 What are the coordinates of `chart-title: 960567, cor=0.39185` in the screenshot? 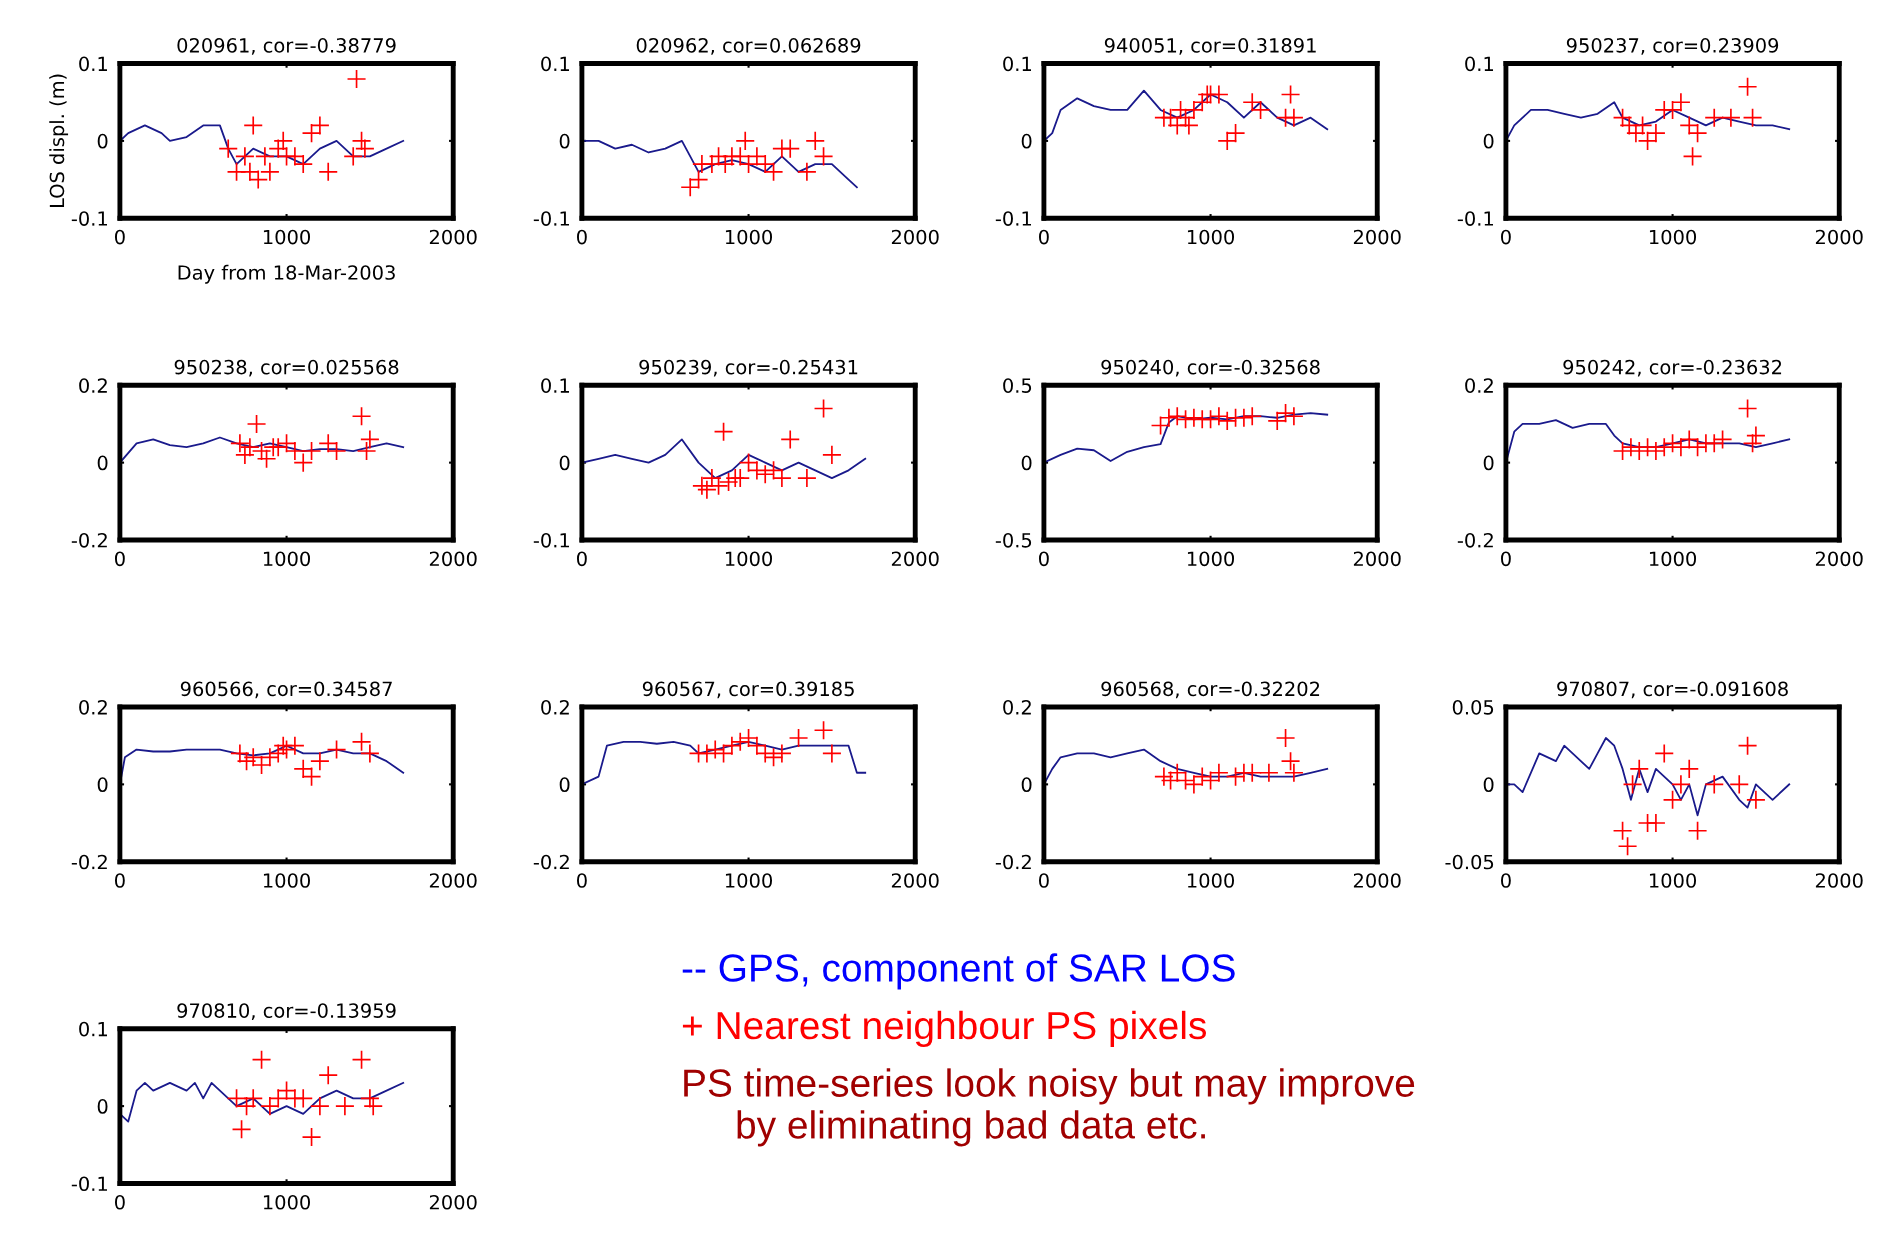 It's located at (748, 690).